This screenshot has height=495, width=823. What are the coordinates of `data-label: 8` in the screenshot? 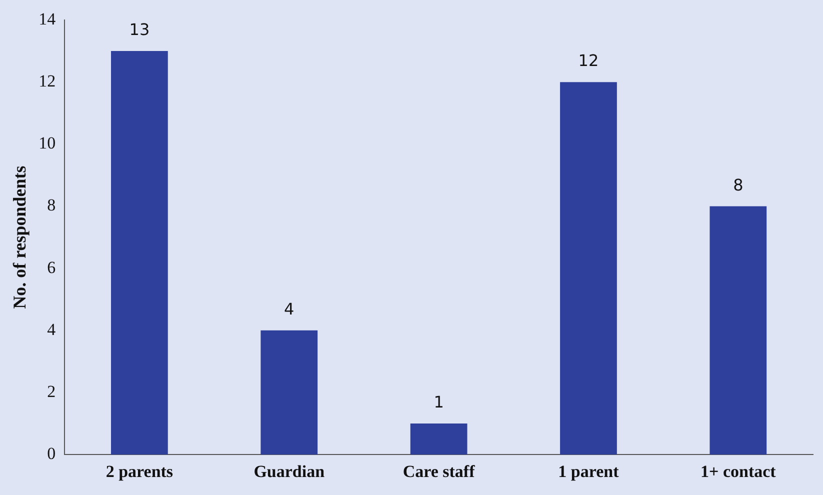 It's located at (738, 184).